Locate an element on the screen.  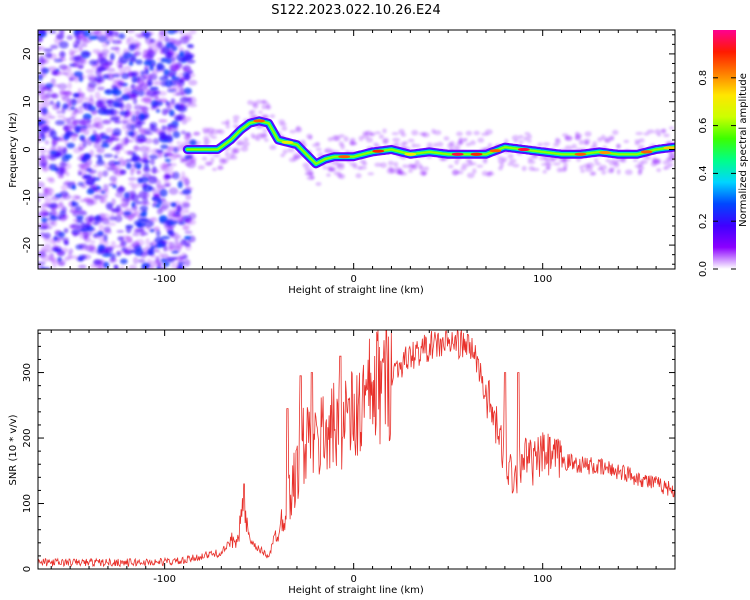
y-tick-label: 200 is located at coordinates (27, 437).